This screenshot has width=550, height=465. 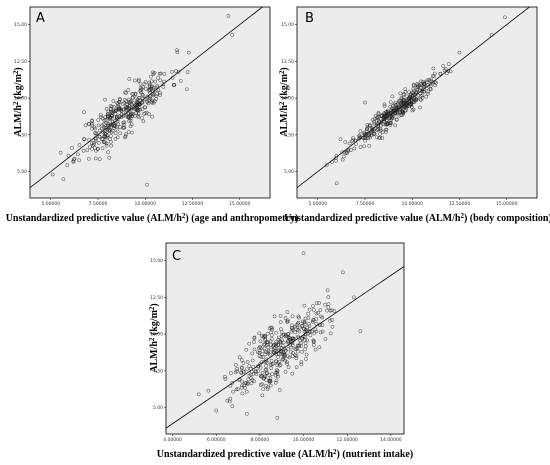 What do you see at coordinates (20, 99) in the screenshot?
I see `y-tick-label: 10.00` at bounding box center [20, 99].